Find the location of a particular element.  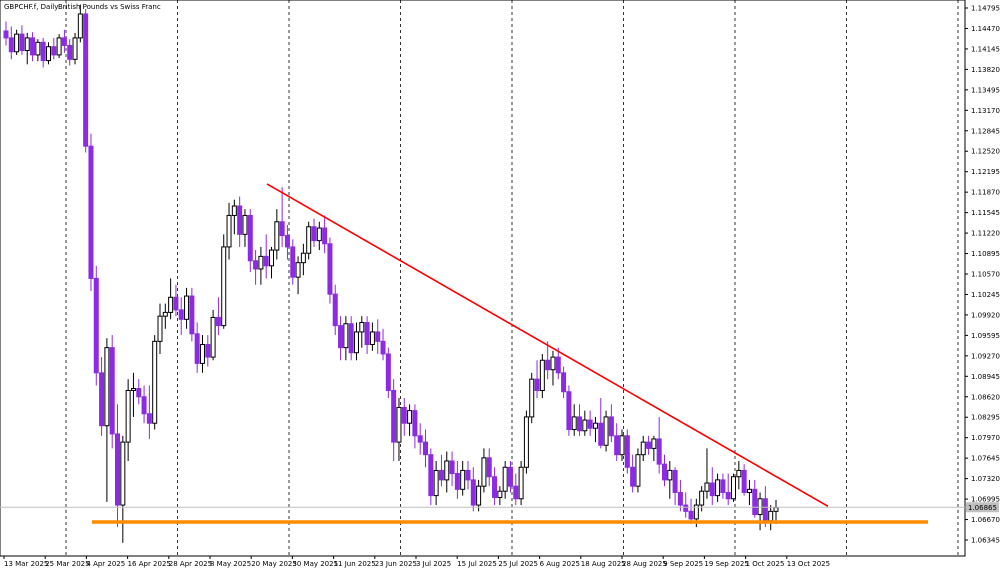

price-tick-label: 1.06995 is located at coordinates (985, 500).